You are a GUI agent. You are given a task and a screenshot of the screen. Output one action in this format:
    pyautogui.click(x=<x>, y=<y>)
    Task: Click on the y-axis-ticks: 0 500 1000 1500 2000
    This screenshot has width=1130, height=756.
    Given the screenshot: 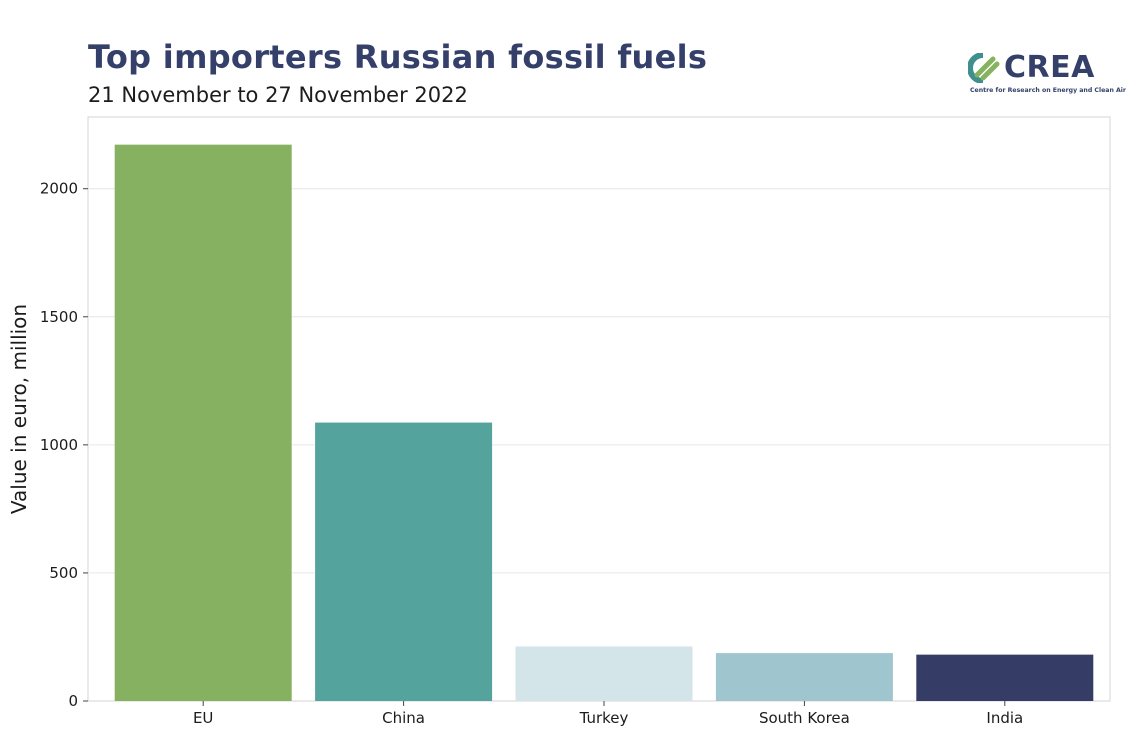 What is the action you would take?
    pyautogui.click(x=64, y=445)
    